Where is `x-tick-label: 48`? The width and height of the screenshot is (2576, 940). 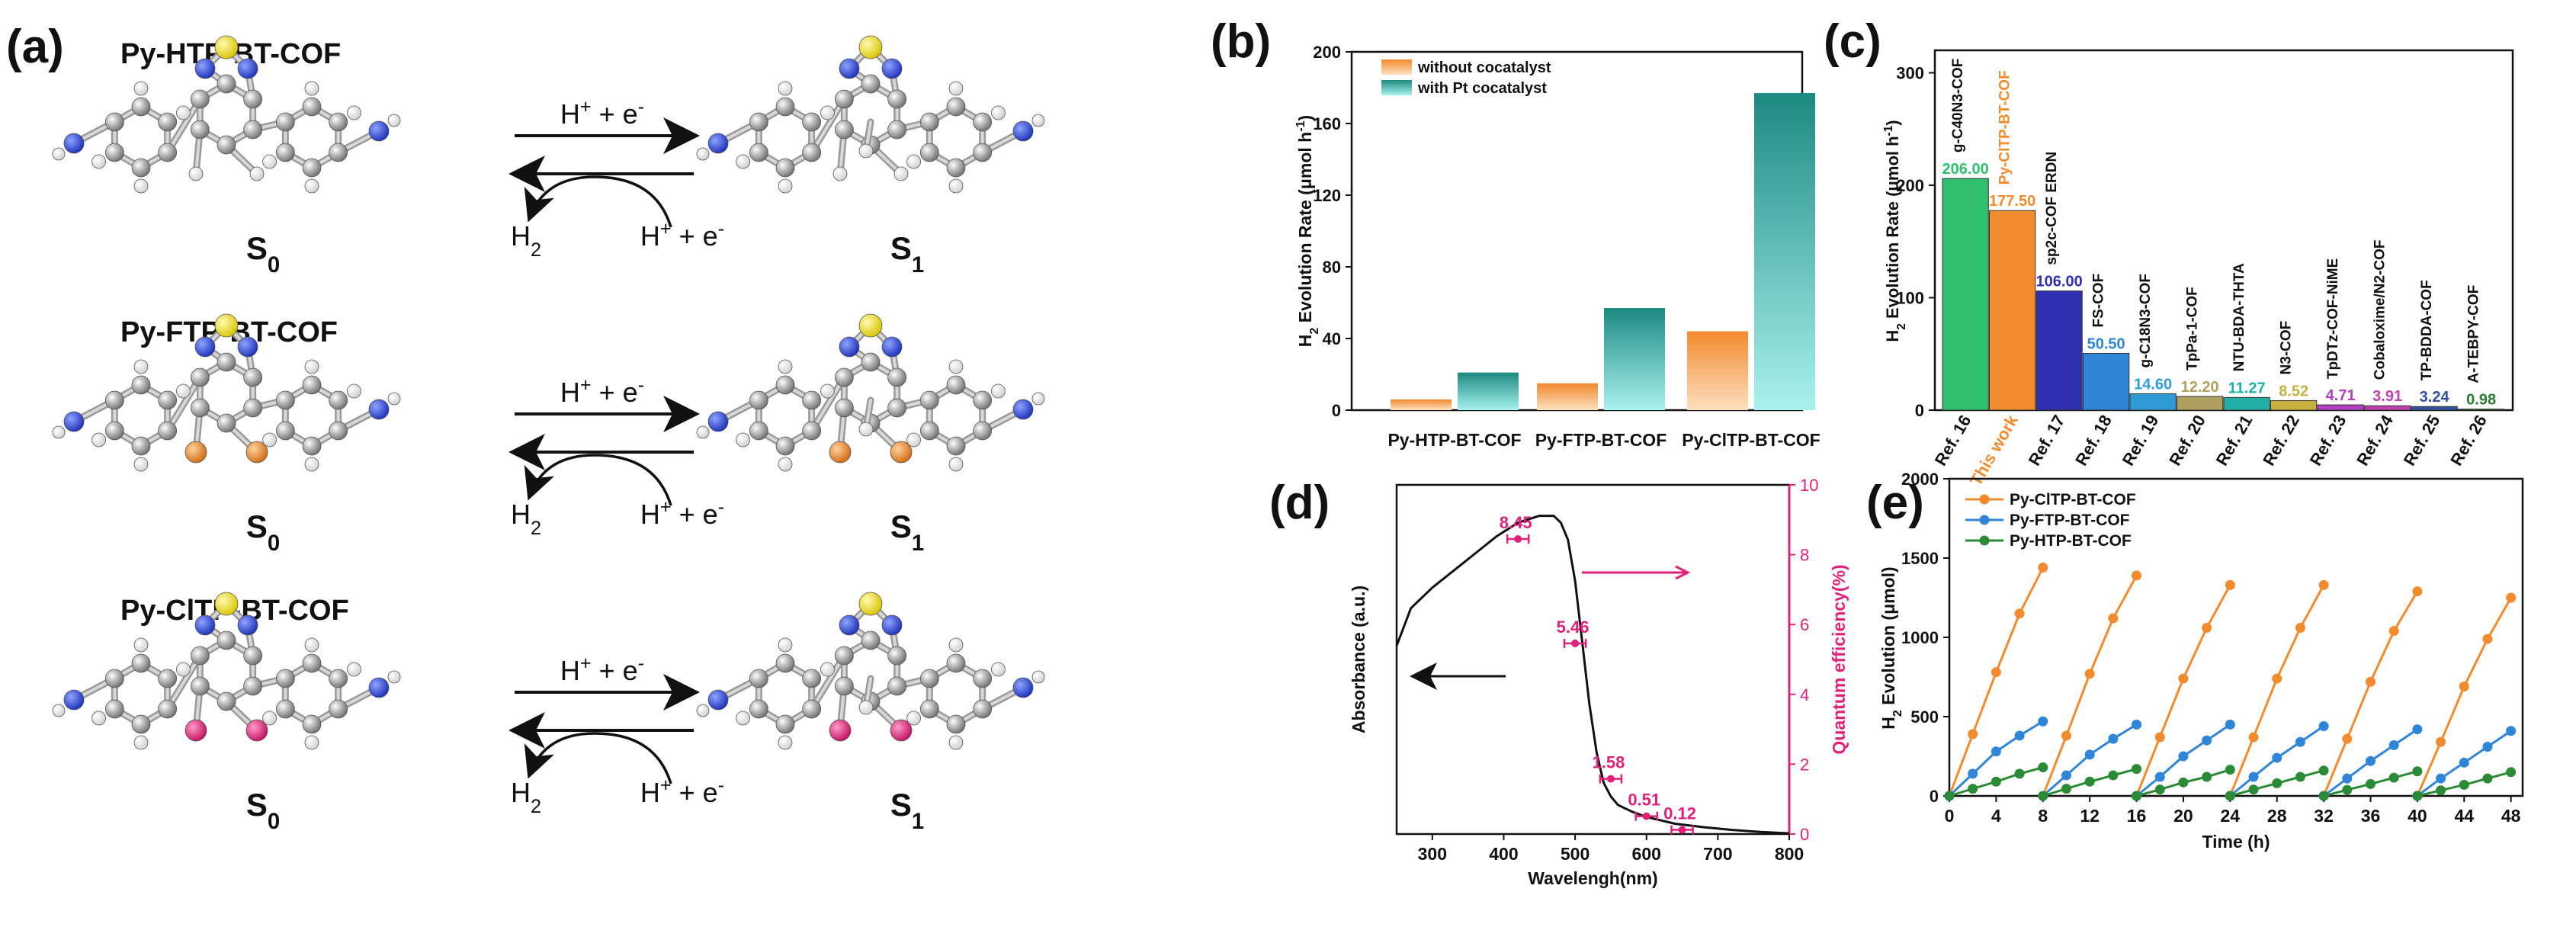 x-tick-label: 48 is located at coordinates (2511, 816).